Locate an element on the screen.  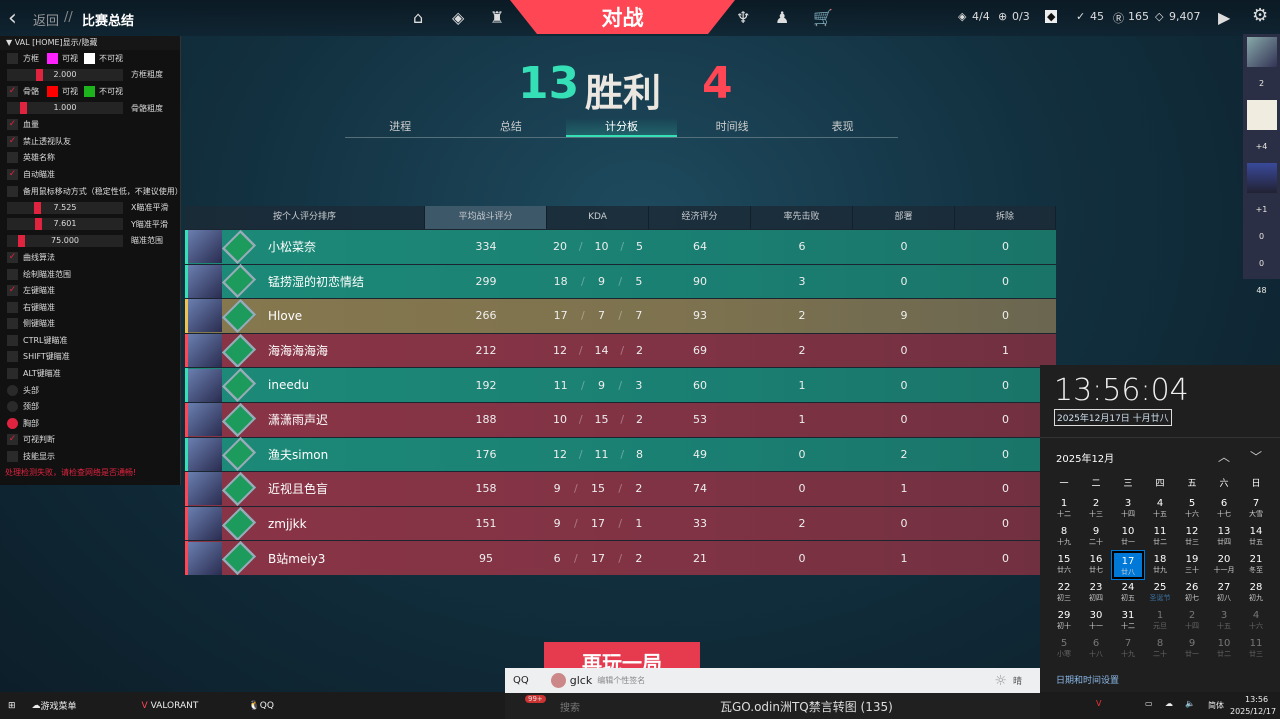
calendar-day: 9 廿一 is located at coordinates (1192, 649).